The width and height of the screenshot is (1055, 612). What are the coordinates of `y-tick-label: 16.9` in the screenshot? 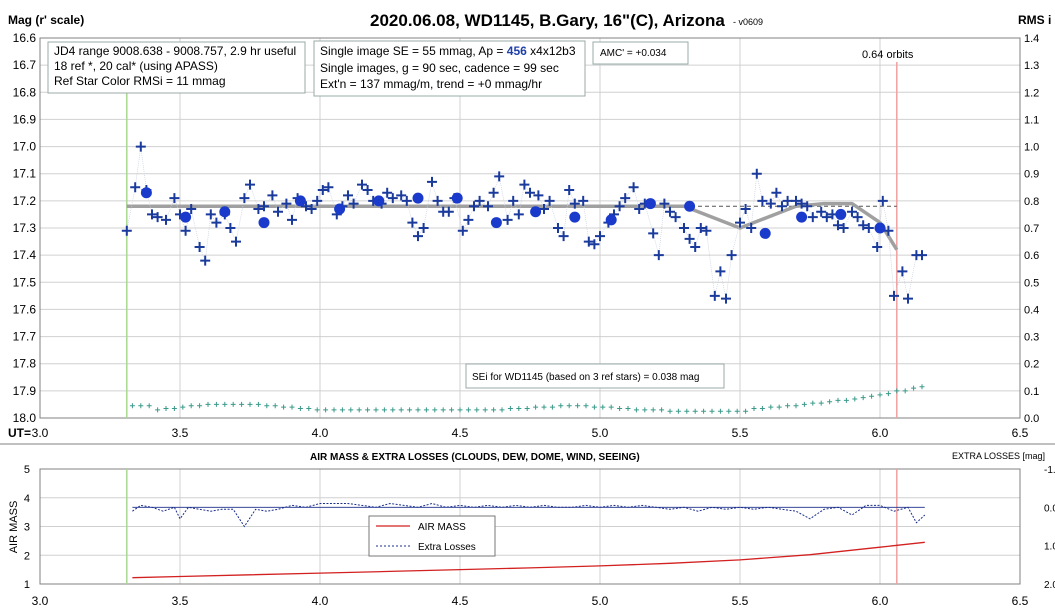 It's located at (25, 119).